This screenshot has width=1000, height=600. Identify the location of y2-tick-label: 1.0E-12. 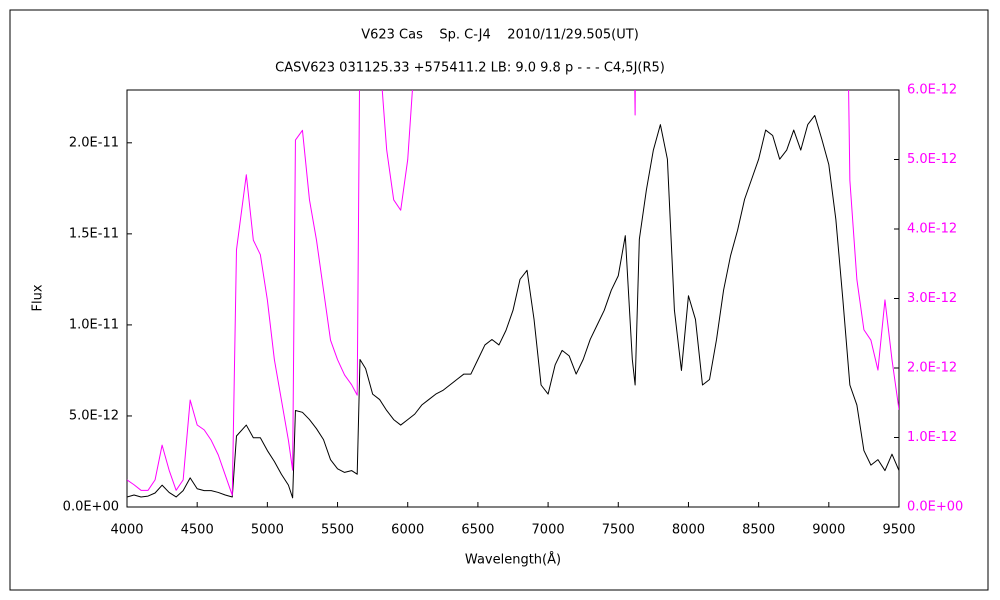
(932, 437).